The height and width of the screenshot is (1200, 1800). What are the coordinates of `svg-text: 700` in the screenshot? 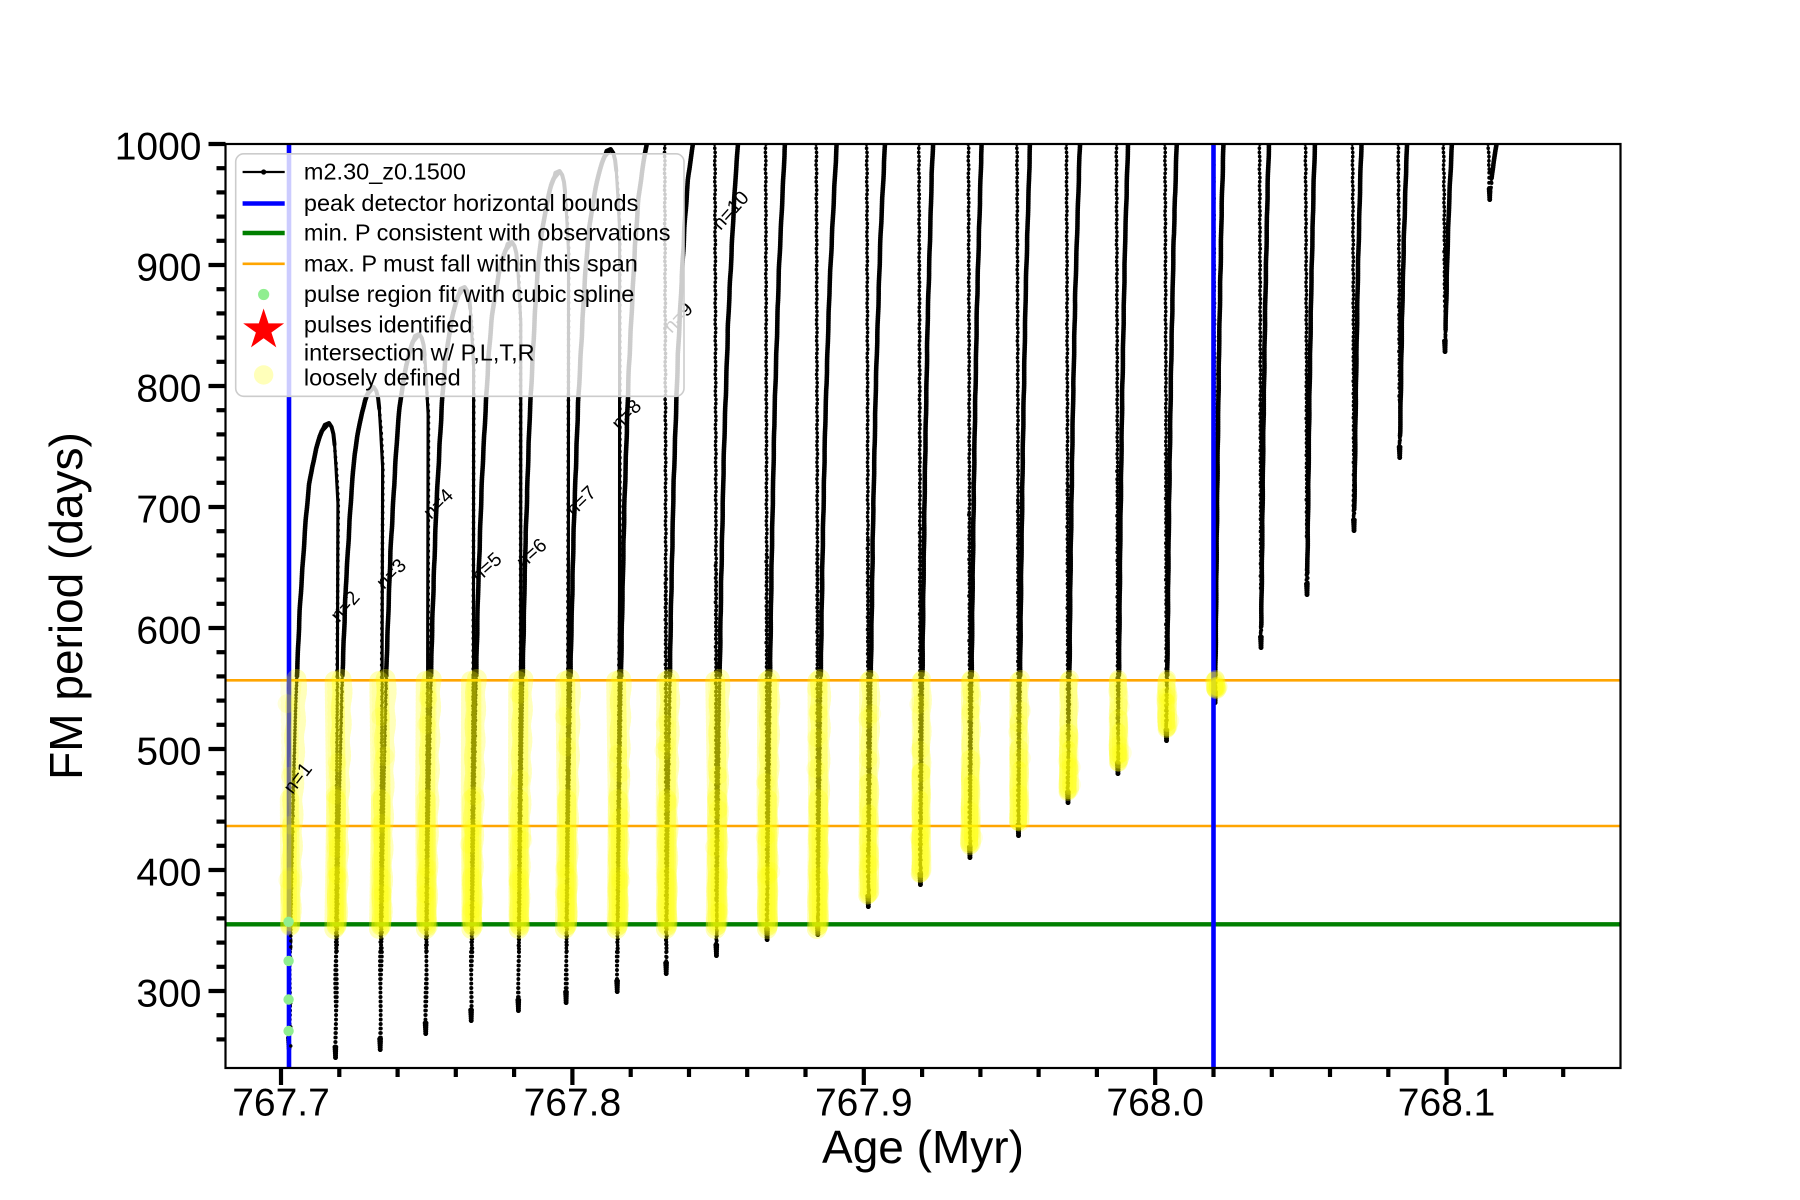 It's located at (168, 509).